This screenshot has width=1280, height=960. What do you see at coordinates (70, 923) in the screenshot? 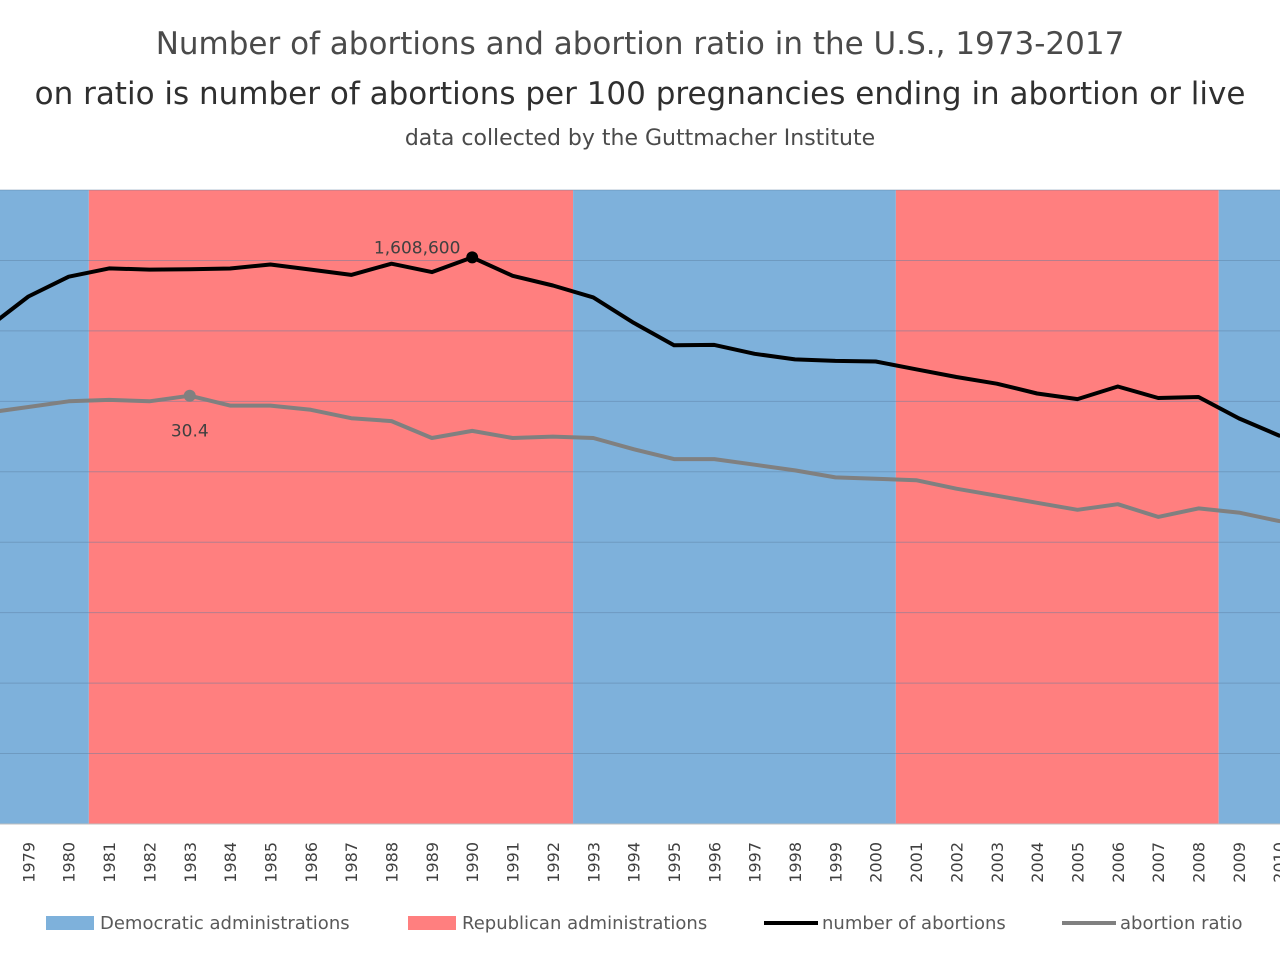
I see `legend-swatch-democratic` at bounding box center [70, 923].